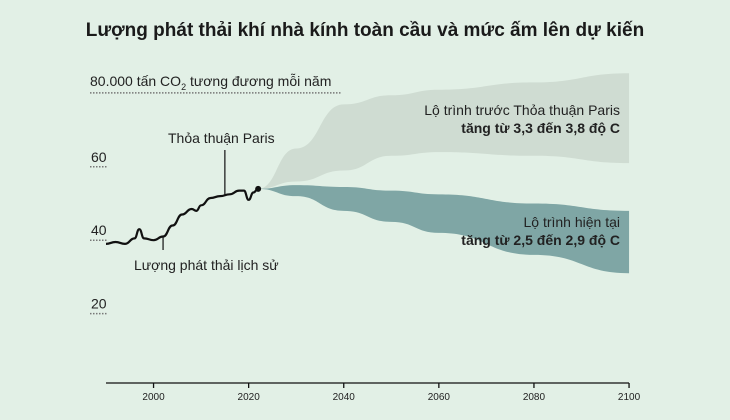 The height and width of the screenshot is (420, 730). Describe the element at coordinates (629, 397) in the screenshot. I see `x-tick-label: 2100` at that location.